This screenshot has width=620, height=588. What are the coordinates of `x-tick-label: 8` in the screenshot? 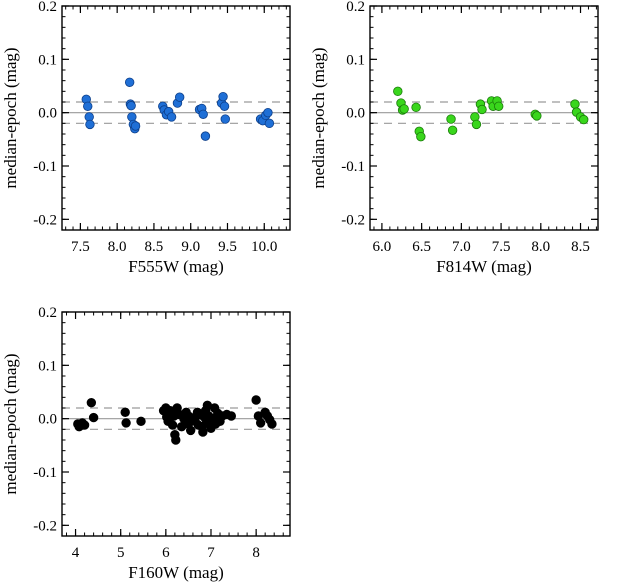 It's located at (256, 553).